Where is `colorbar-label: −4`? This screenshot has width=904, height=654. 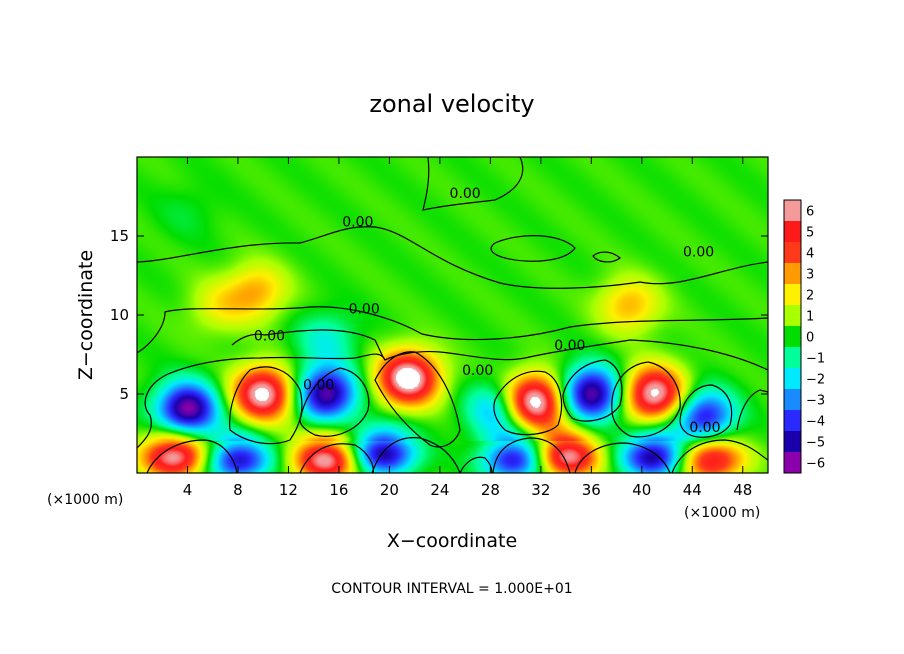 colorbar-label: −4 is located at coordinates (815, 422).